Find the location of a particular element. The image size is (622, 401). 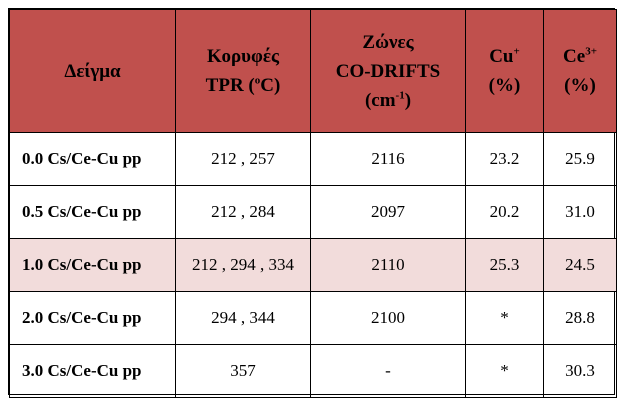

table-row: 2.0 Cs/Ce-Cu pp 294 , 344 2100 * 28.8 is located at coordinates (313, 318).